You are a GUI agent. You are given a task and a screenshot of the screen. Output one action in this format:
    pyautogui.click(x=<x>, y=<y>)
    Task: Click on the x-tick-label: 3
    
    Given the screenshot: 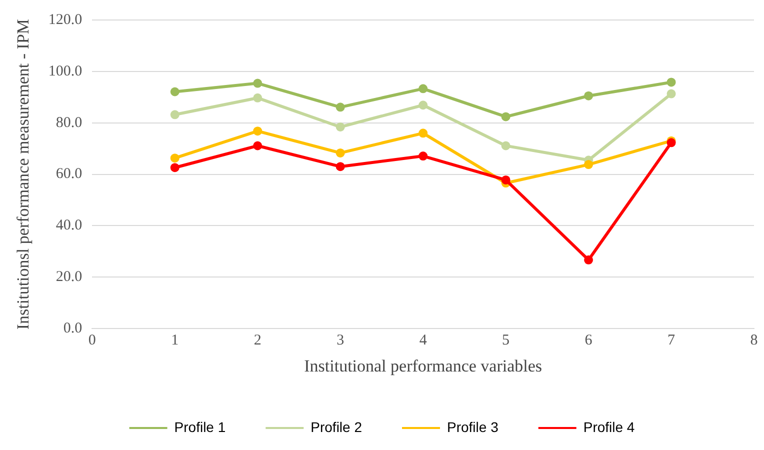 What is the action you would take?
    pyautogui.click(x=340, y=340)
    